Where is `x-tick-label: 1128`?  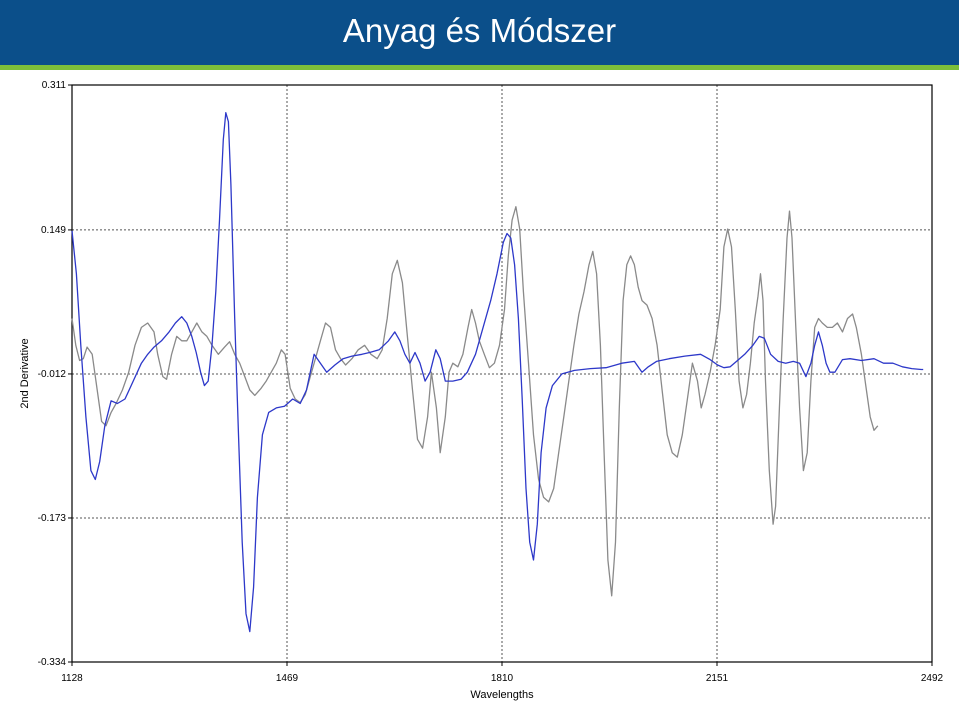
x-tick-label: 1128 is located at coordinates (72, 678).